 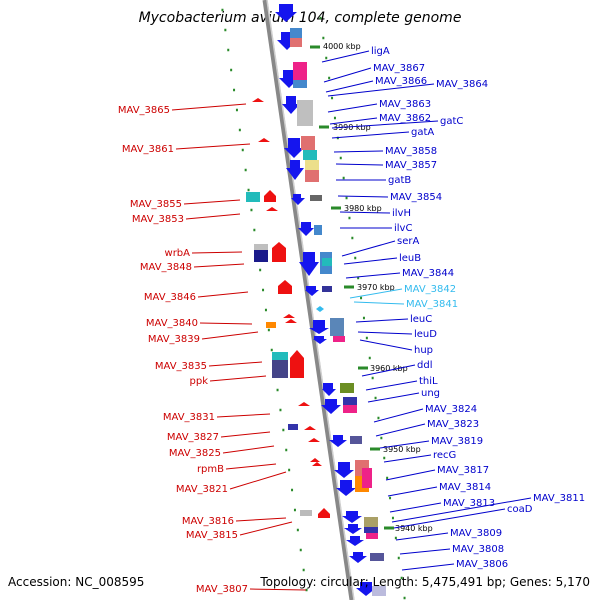 What do you see at coordinates (181, 366) in the screenshot?
I see `gene-label: MAV_3835` at bounding box center [181, 366].